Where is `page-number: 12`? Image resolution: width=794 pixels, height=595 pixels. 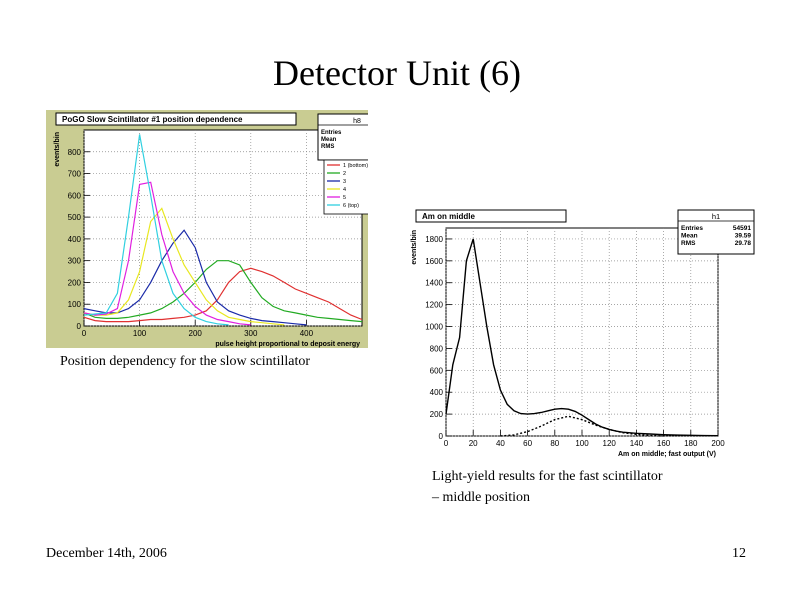 page-number: 12 is located at coordinates (739, 553).